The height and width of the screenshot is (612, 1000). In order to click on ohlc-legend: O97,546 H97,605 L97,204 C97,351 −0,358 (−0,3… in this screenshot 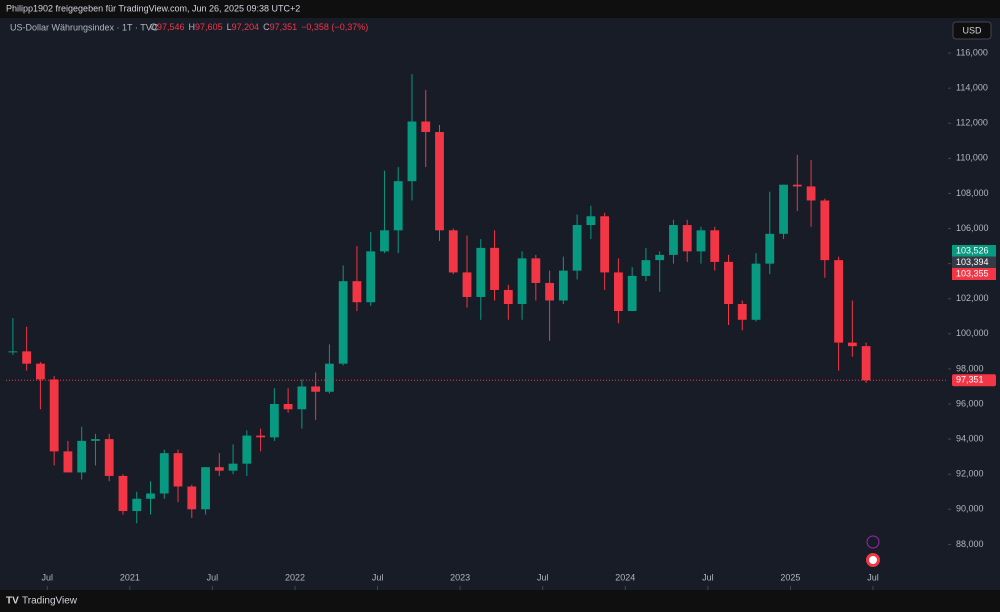, I will do `click(259, 27)`.